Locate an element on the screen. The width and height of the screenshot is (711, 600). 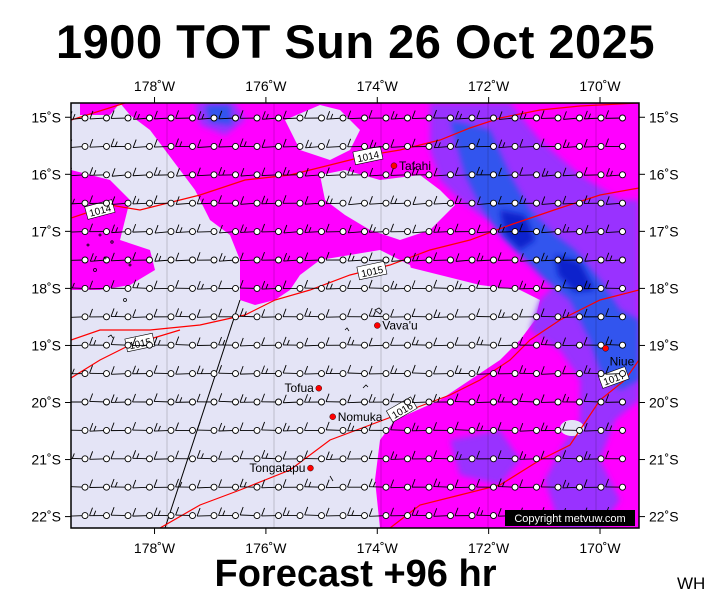
lat-label-right: 22˚S is located at coordinates (664, 517).